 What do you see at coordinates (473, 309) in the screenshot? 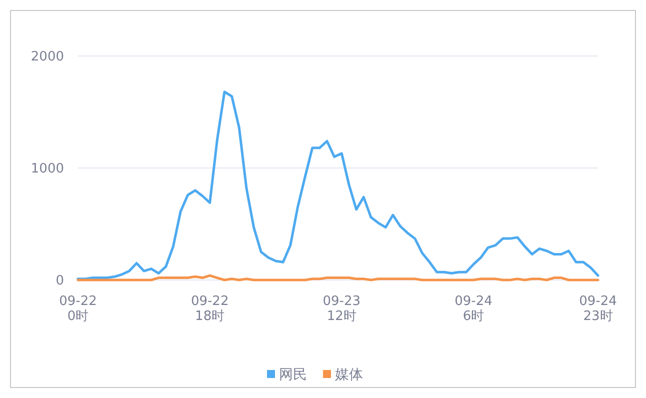
I see `x-tick-label: 09-24 6时` at bounding box center [473, 309].